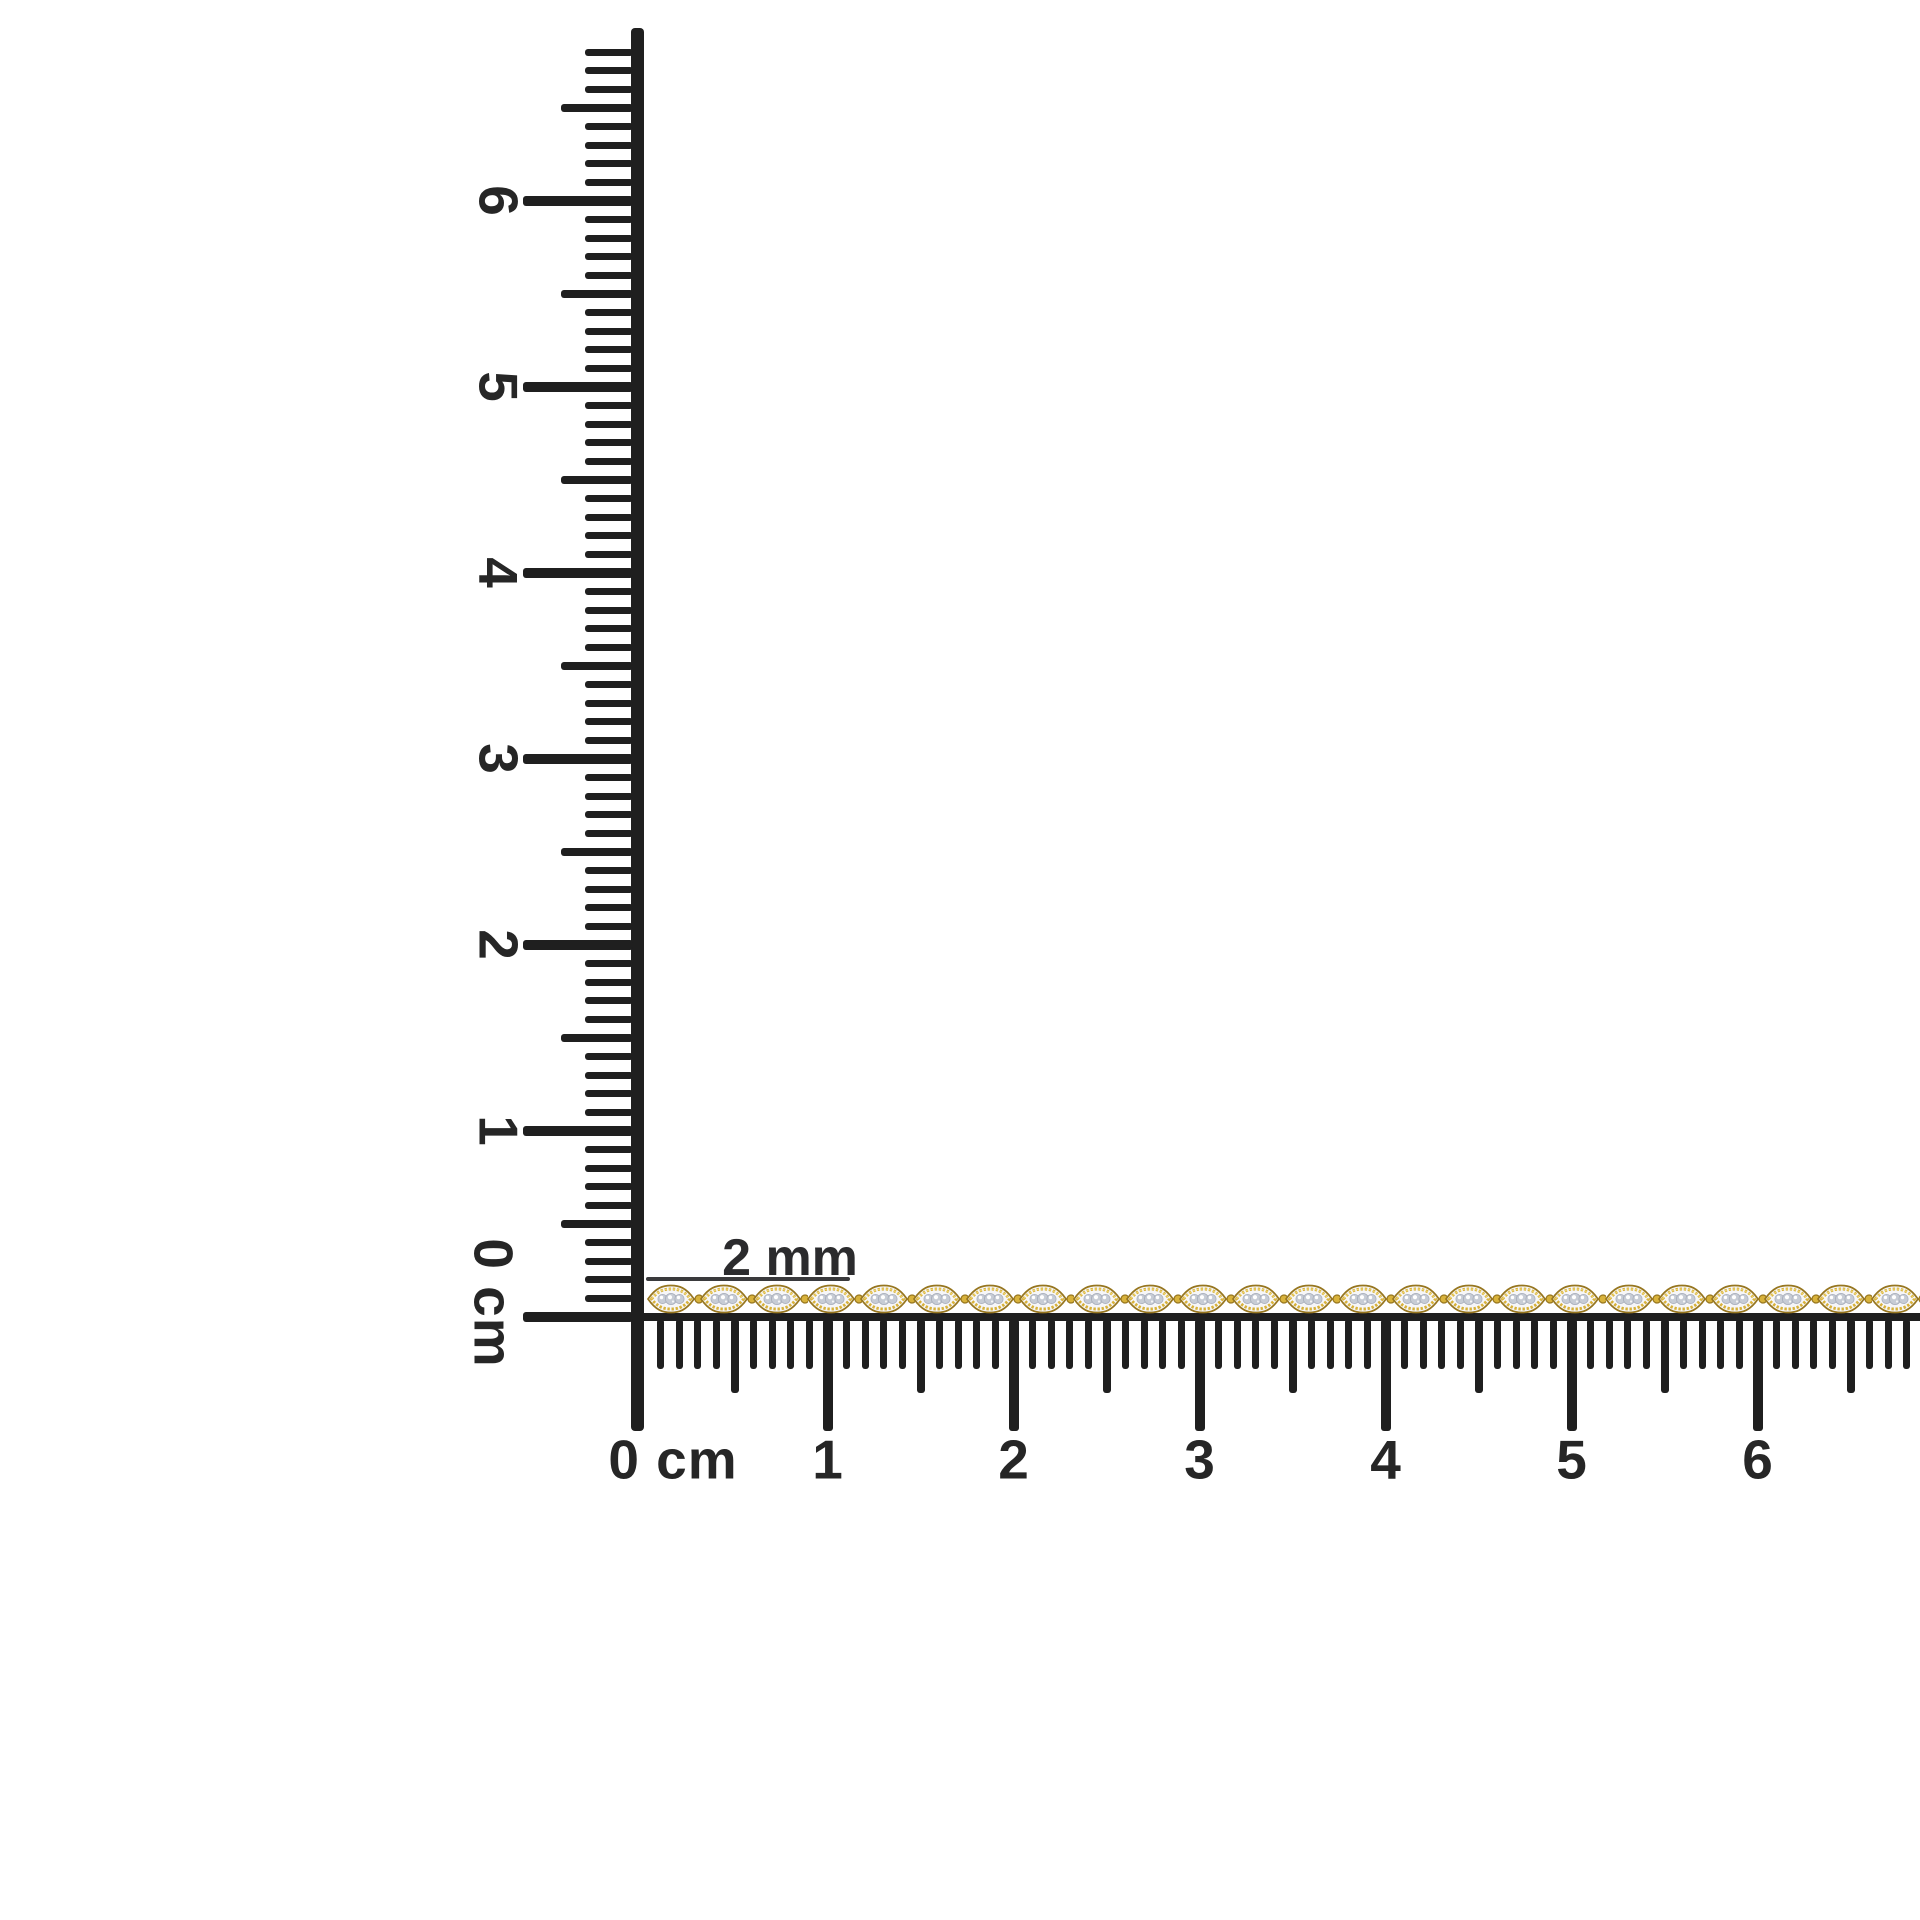 This screenshot has width=1920, height=1920. I want to click on width-indicator-line, so click(748, 1279).